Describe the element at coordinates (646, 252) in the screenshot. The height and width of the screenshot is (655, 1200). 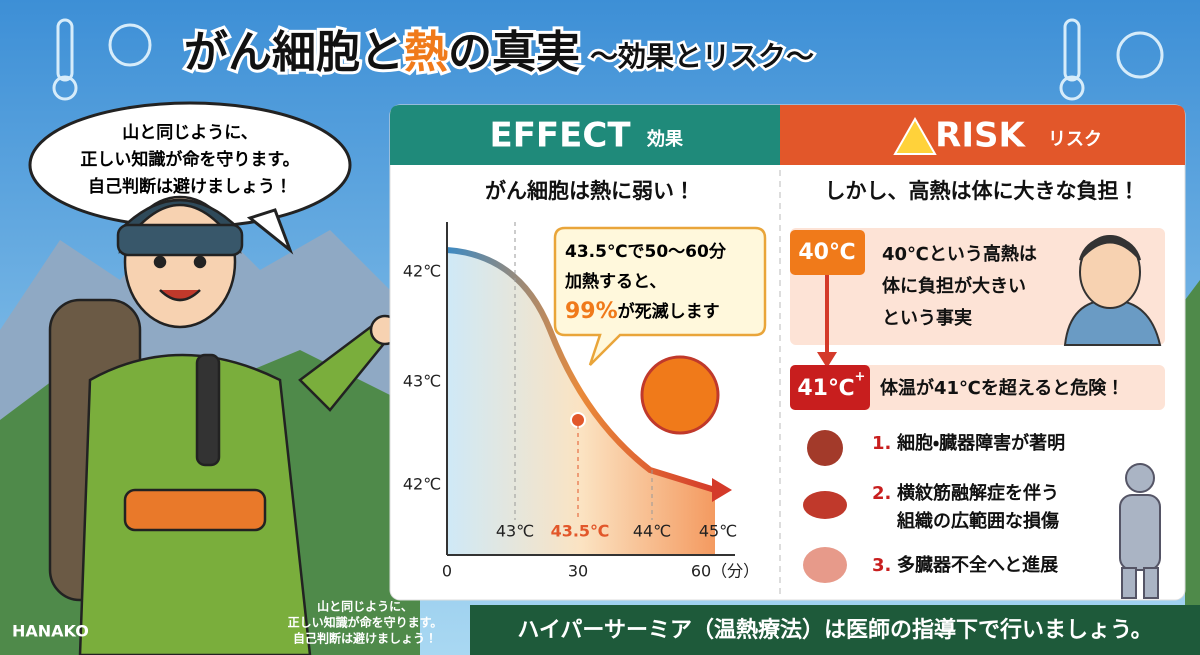
I see `callout-line: 43.5℃で50〜60分` at that location.